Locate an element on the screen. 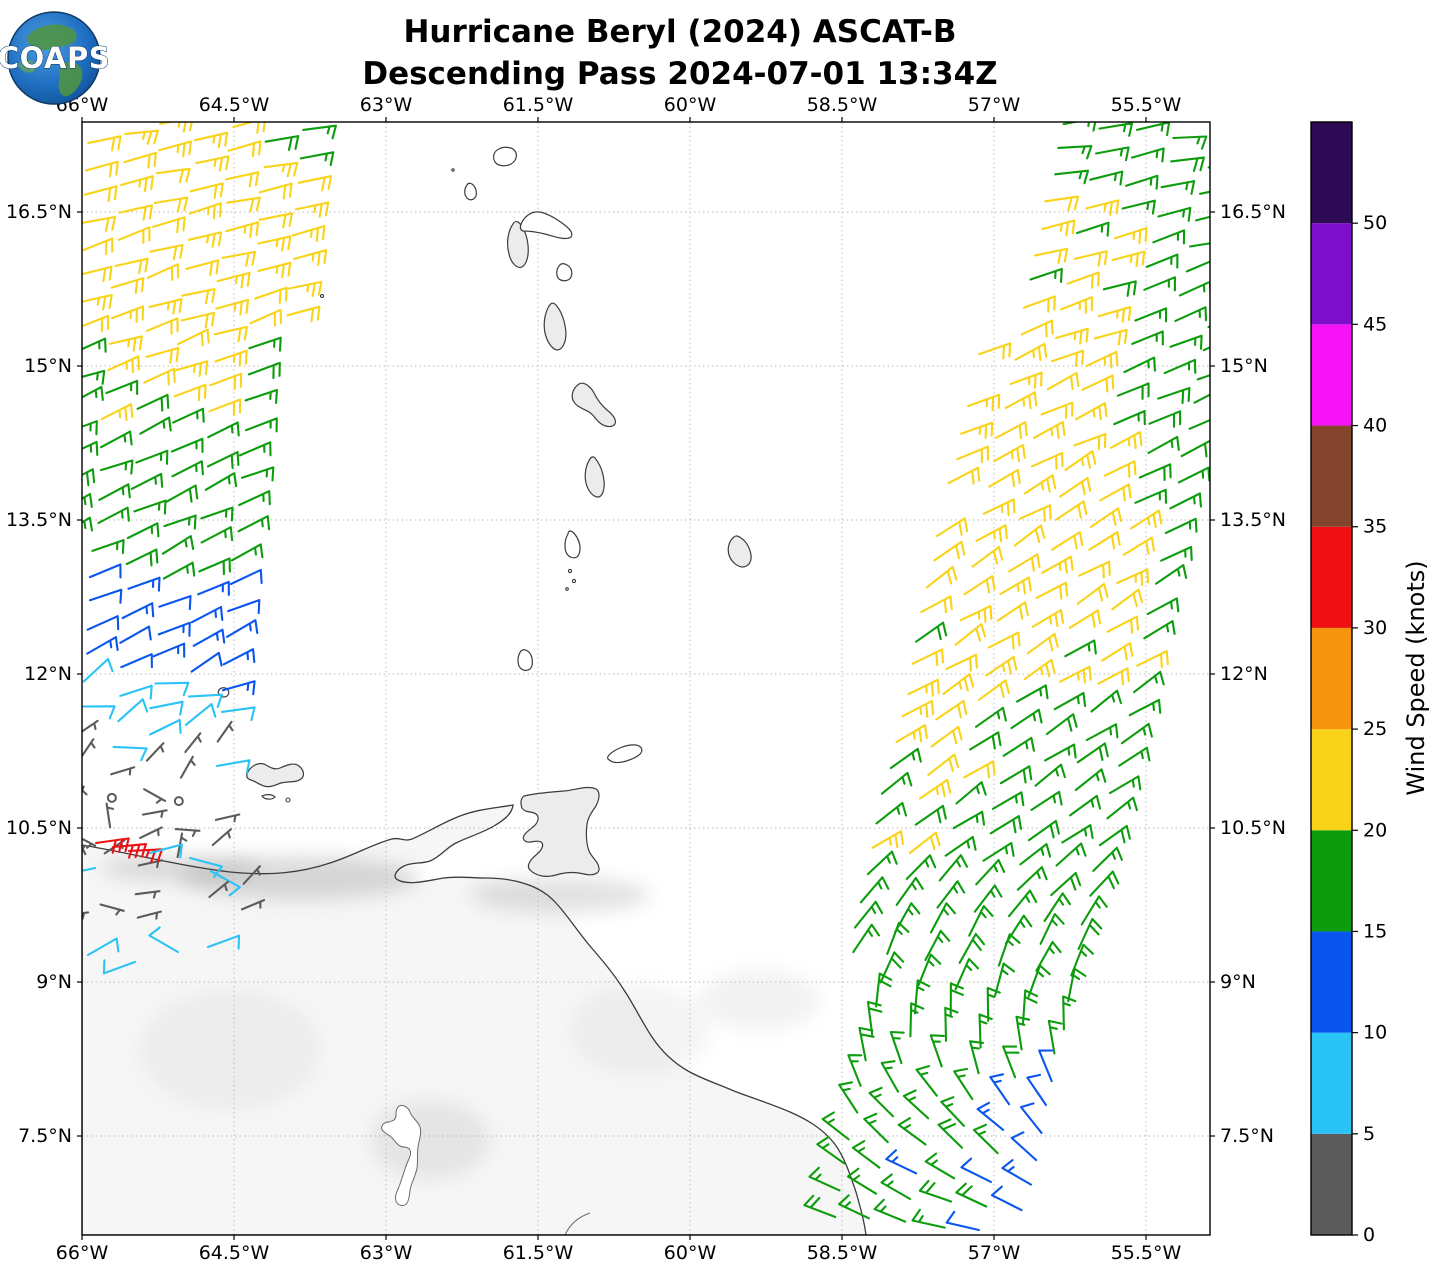  lon-label-bottom: 66°W is located at coordinates (82, 1253).